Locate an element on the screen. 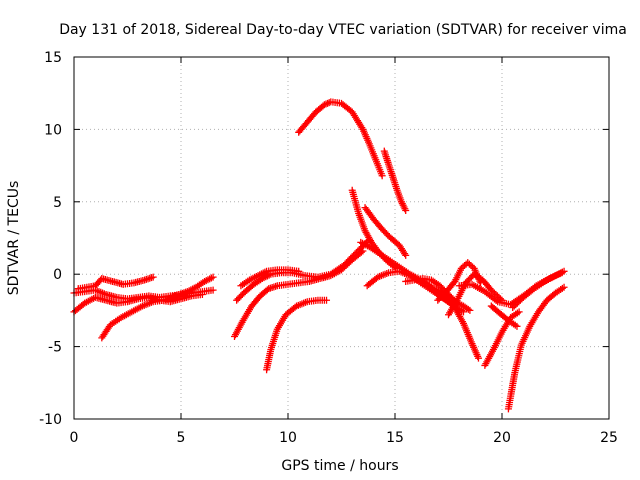 This screenshot has width=640, height=480. y-tick-label: 10 is located at coordinates (53, 130).